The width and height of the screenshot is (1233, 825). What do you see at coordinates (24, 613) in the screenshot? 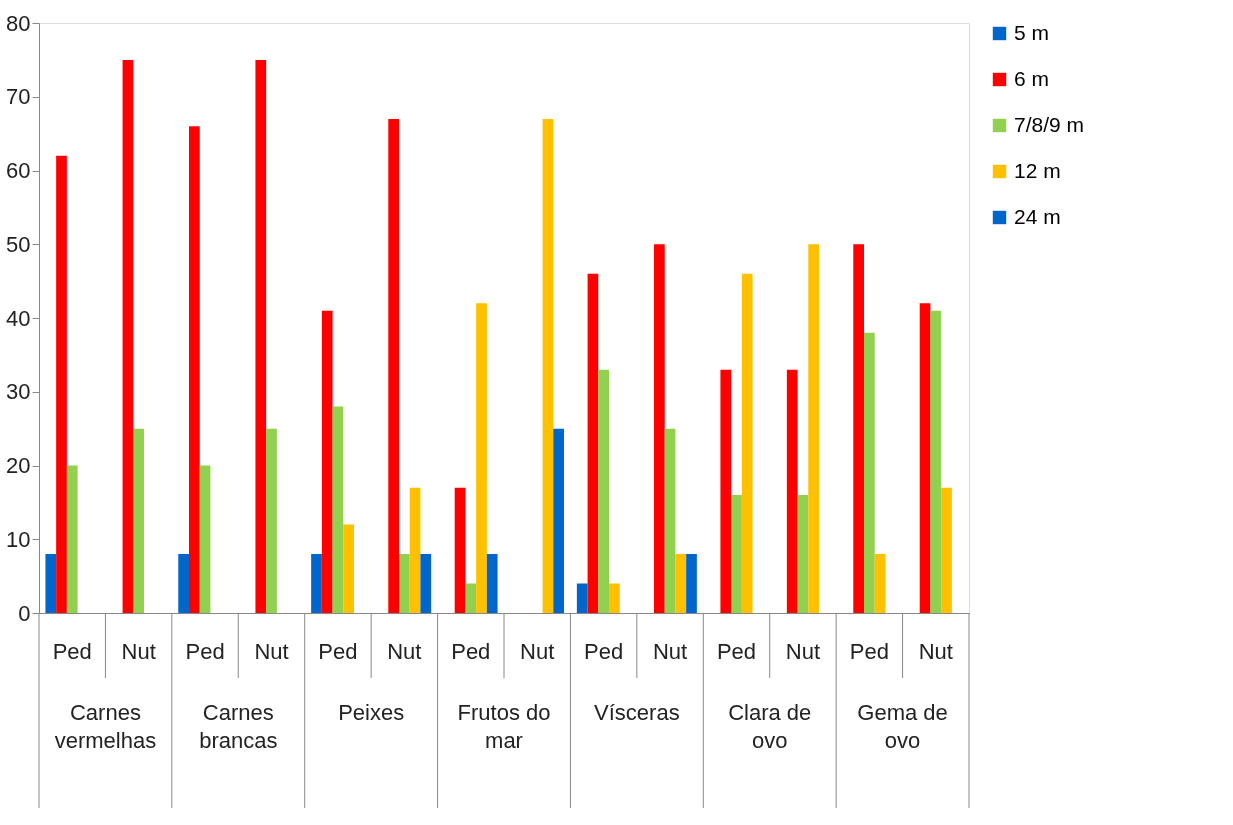
I see `y-tick-label: 0` at bounding box center [24, 613].